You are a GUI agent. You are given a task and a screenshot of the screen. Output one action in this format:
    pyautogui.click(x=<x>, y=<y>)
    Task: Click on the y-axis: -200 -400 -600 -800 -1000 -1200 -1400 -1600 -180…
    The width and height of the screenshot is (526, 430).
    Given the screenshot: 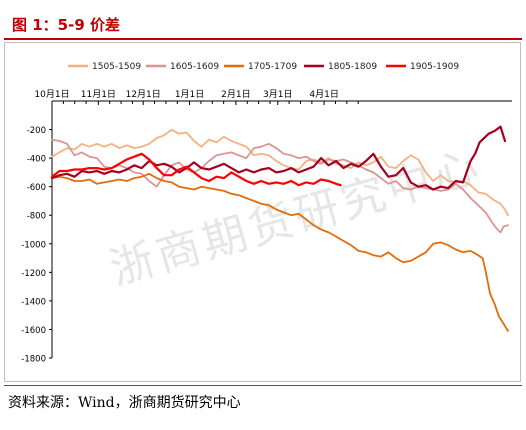 What is the action you would take?
    pyautogui.click(x=37, y=233)
    